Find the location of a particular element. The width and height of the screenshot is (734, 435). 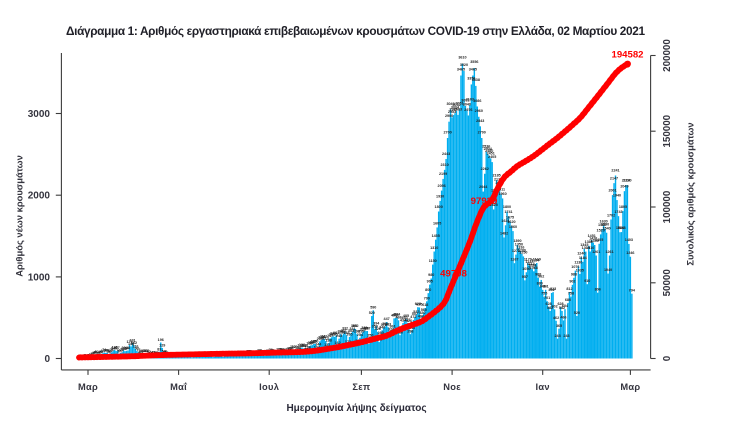

svg-text: 1130 is located at coordinates (578, 263).